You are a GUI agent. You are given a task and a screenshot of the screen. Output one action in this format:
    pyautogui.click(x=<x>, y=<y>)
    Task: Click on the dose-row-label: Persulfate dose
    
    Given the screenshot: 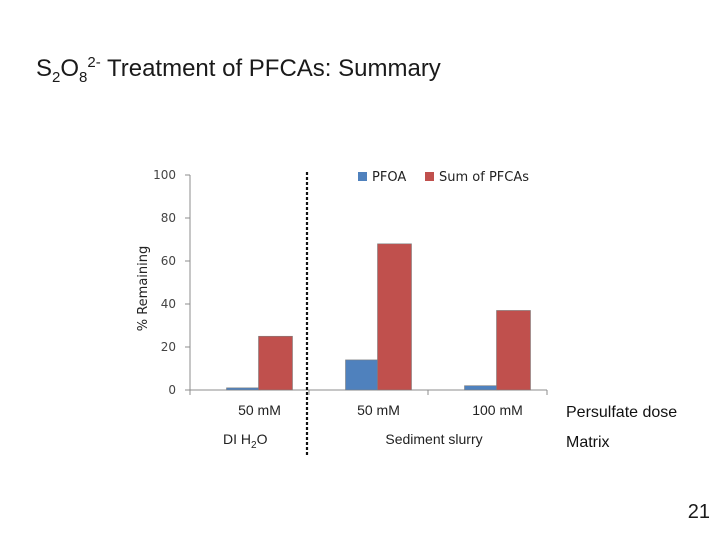 What is the action you would take?
    pyautogui.click(x=621, y=412)
    